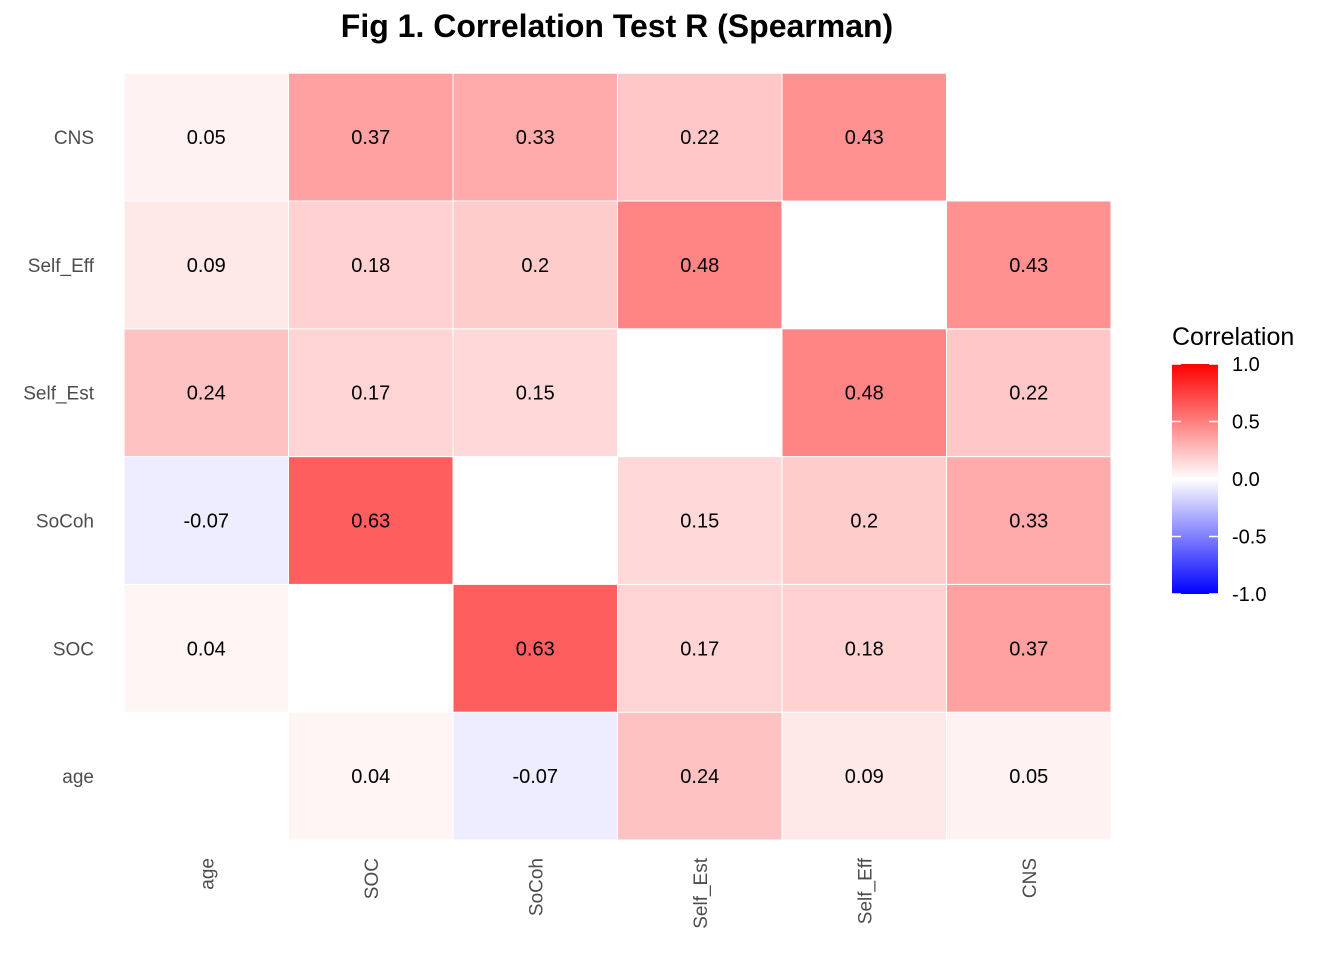 The width and height of the screenshot is (1344, 960). Describe the element at coordinates (617, 26) in the screenshot. I see `chart-title: Fig 1. Correlation Test R (Spearman)` at that location.